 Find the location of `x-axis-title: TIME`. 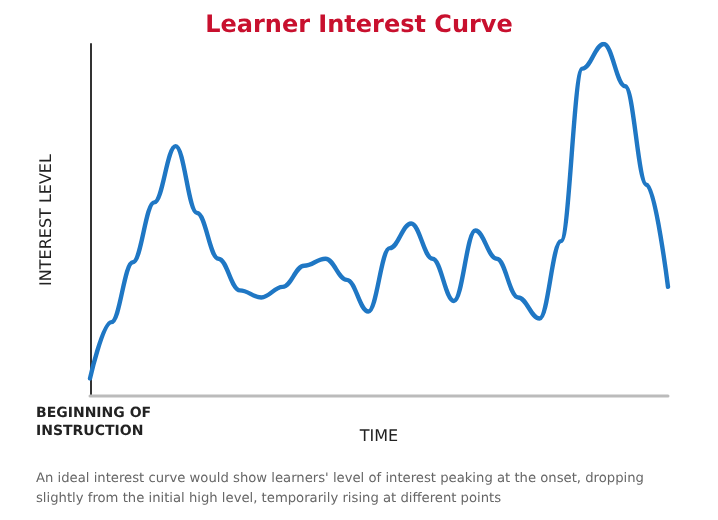

x-axis-title: TIME is located at coordinates (378, 436).